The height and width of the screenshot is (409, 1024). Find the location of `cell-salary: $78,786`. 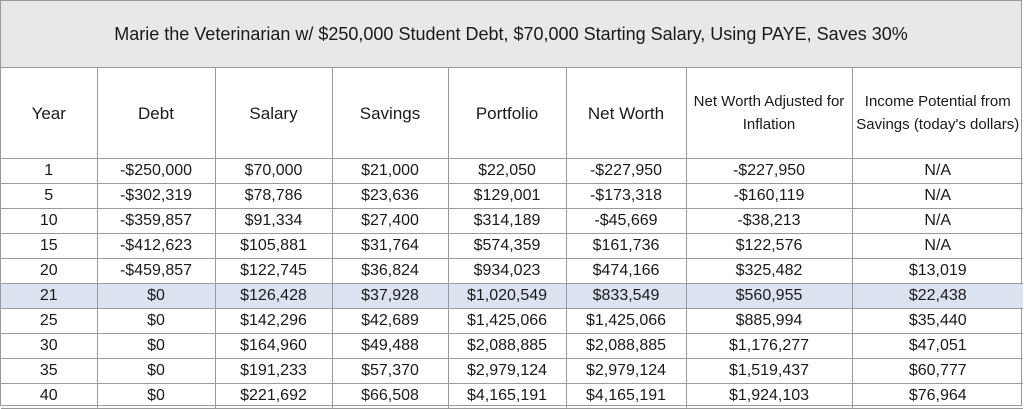

cell-salary: $78,786 is located at coordinates (273, 196).